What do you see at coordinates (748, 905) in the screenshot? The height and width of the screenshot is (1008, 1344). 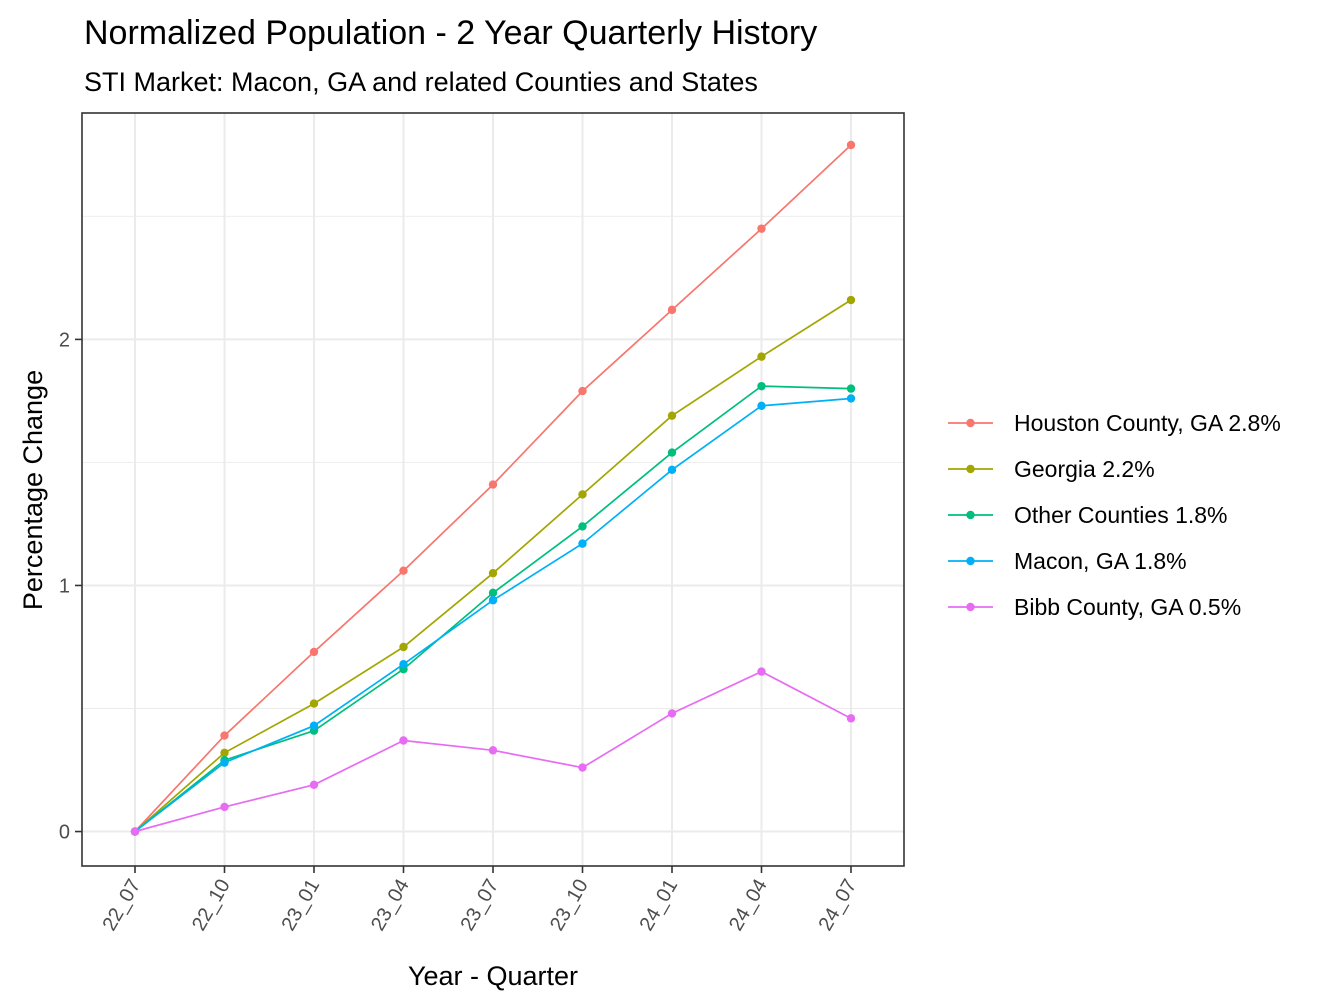 I see `x-tick-label: 24_04` at bounding box center [748, 905].